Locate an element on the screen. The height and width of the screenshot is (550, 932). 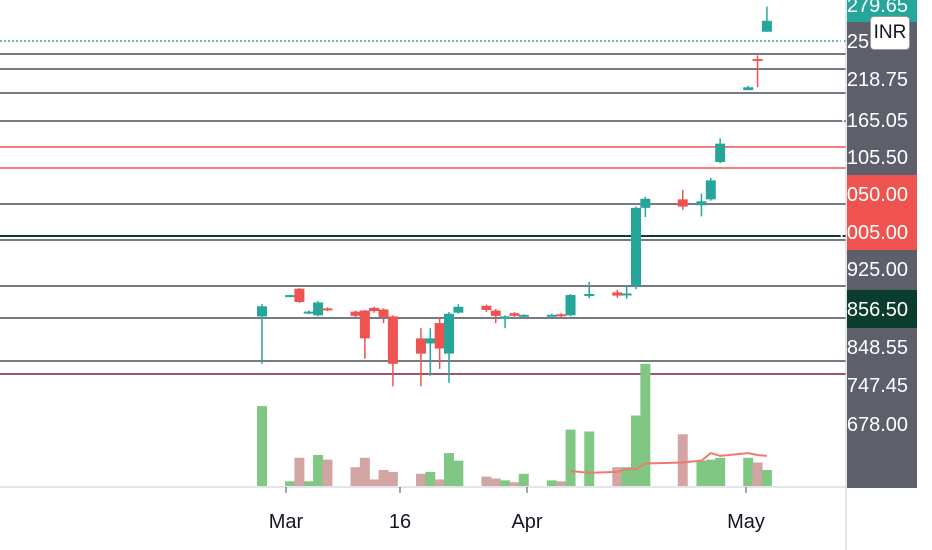
time-label: Mar is located at coordinates (286, 522).